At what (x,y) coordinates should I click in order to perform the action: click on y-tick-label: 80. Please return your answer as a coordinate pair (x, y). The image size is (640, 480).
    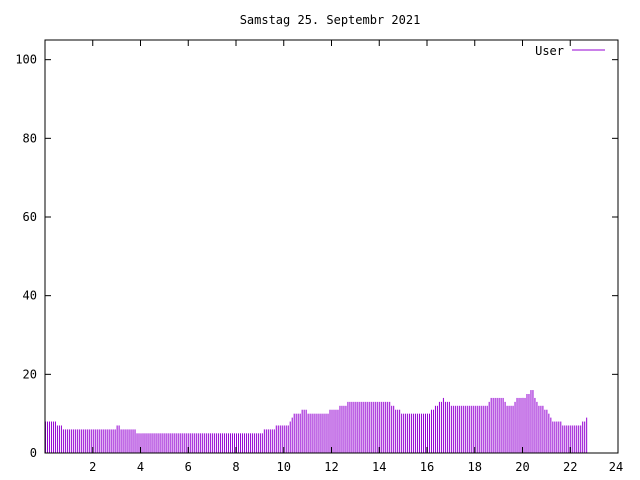
    Looking at the image, I should click on (30, 138).